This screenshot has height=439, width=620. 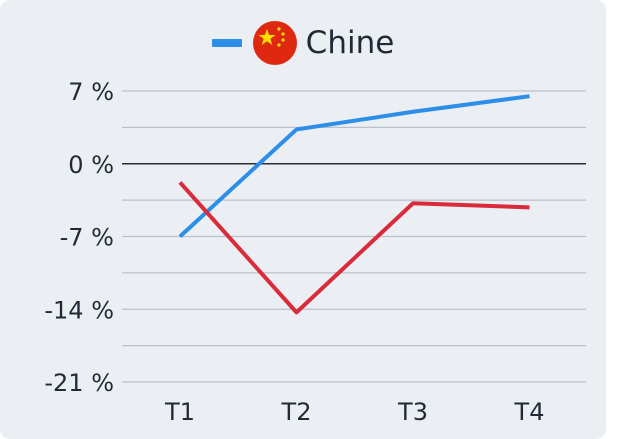 I want to click on legend-swatch-chine, so click(x=226, y=43).